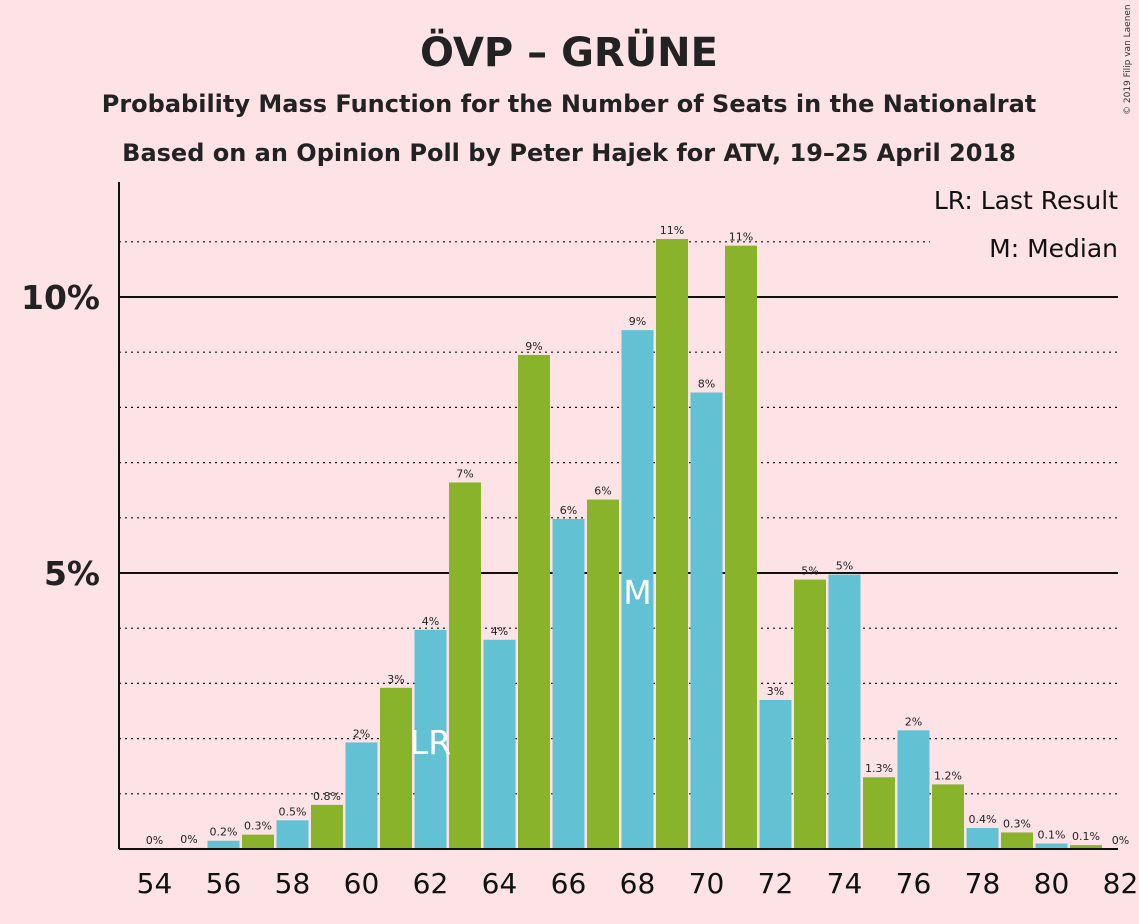 The image size is (1139, 924). Describe the element at coordinates (499, 631) in the screenshot. I see `data-label-seat-64: 4%` at that location.